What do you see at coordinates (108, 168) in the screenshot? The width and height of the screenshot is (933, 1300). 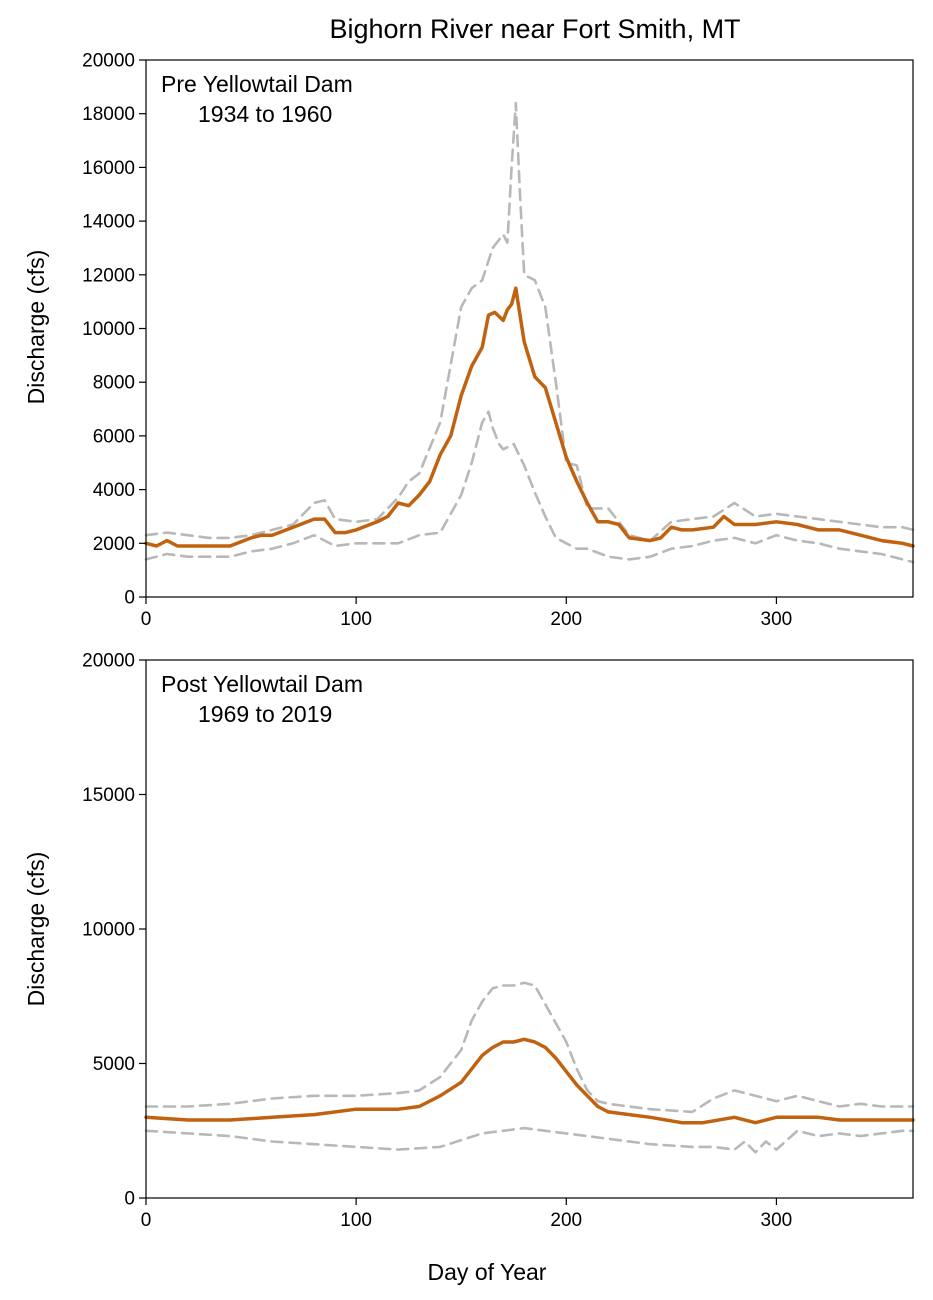 I see `y-tick-label: 16000` at bounding box center [108, 168].